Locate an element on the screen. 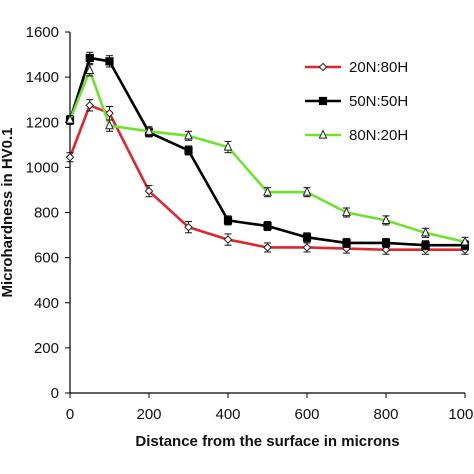  x-tick-label: 800 is located at coordinates (385, 414).